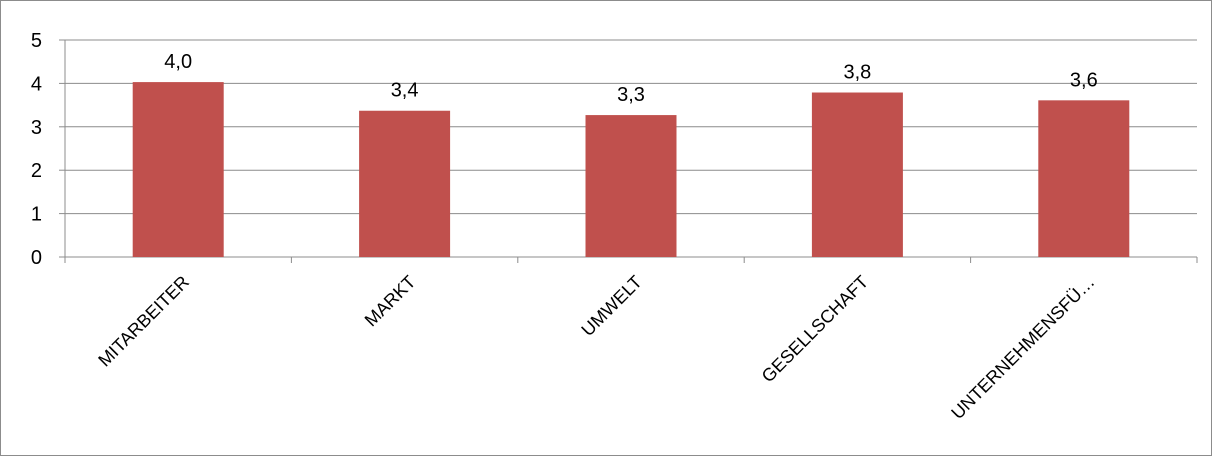 This screenshot has width=1212, height=457. Describe the element at coordinates (143, 321) in the screenshot. I see `category-label: MITARBEITER` at that location.